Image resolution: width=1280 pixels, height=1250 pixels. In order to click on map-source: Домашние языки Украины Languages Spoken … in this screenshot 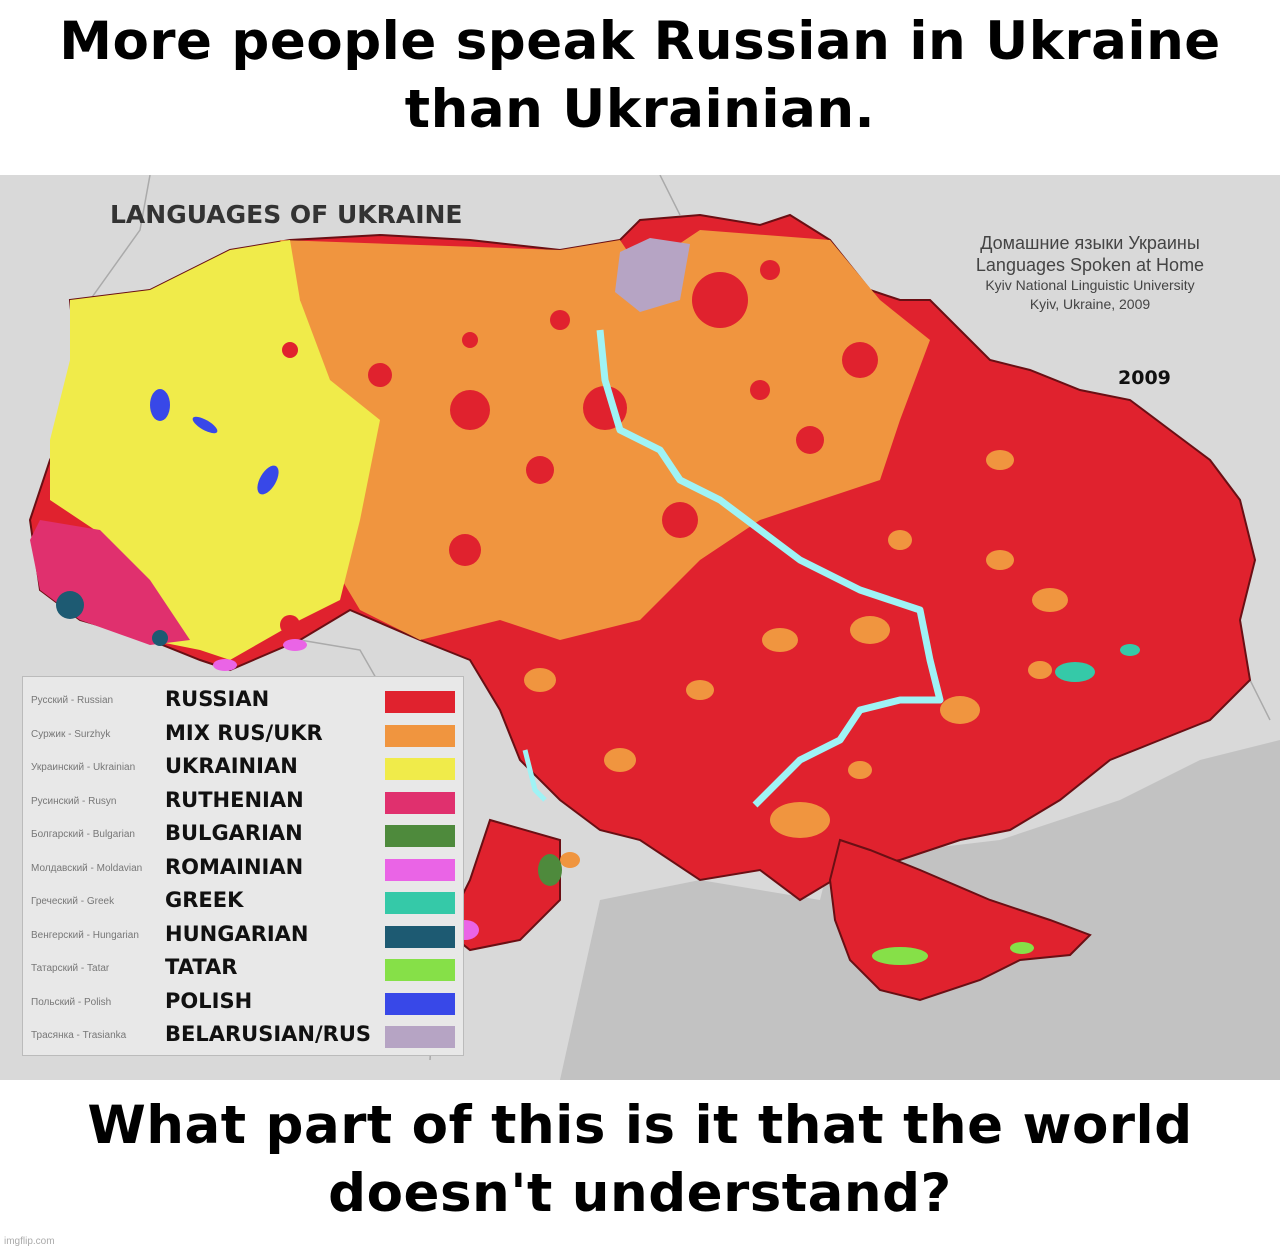, I will do `click(1090, 273)`.